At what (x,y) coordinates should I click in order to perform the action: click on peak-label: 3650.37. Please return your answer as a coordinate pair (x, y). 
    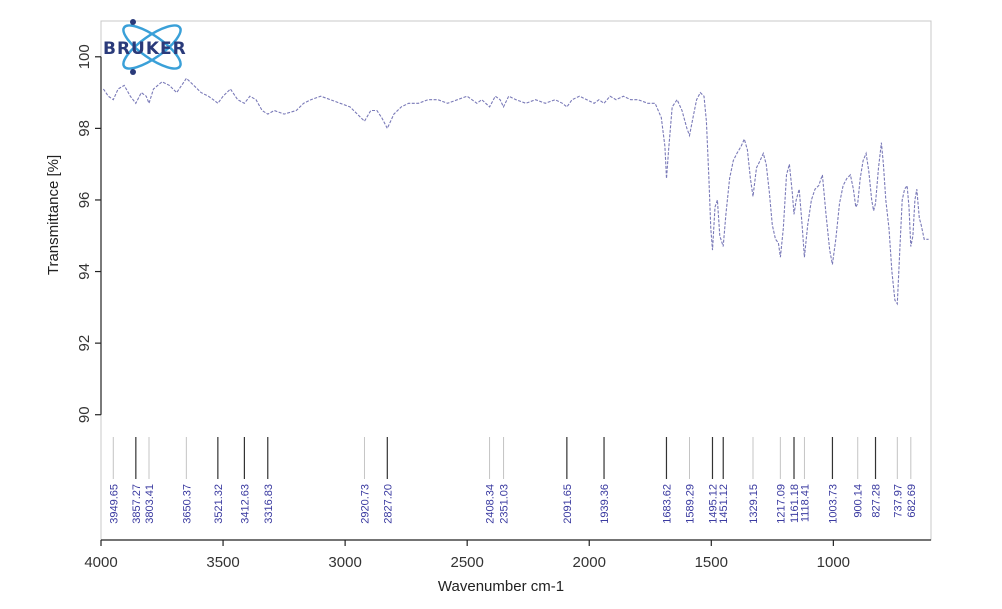
    Looking at the image, I should click on (187, 504).